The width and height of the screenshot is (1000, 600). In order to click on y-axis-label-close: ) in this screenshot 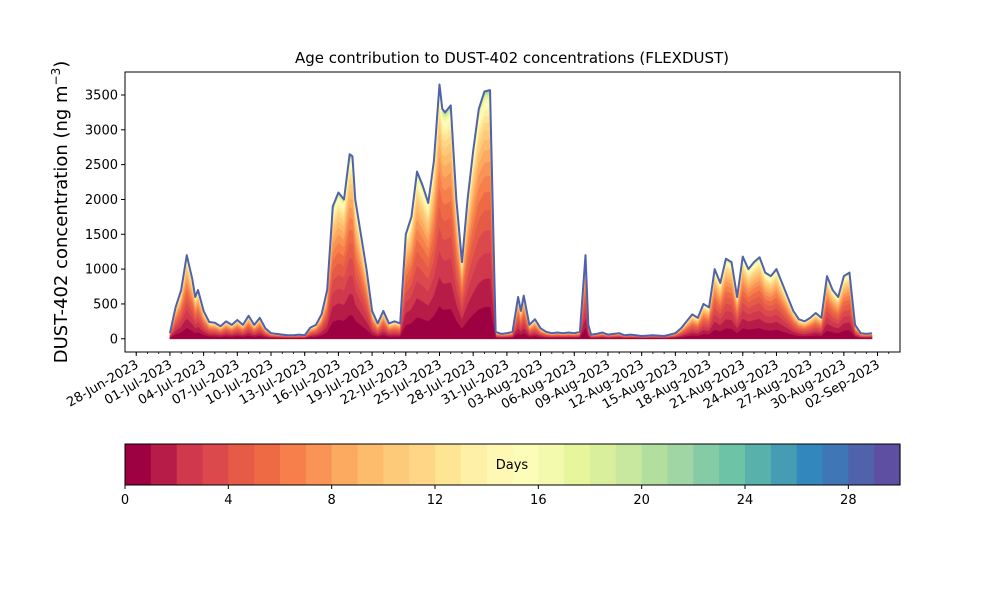, I will do `click(61, 64)`.